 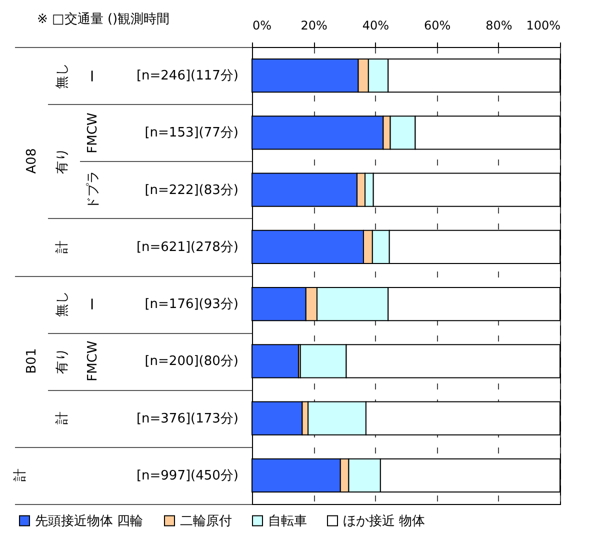 What do you see at coordinates (89, 521) in the screenshot?
I see `legend-label: 先頭接近物体 四輪` at bounding box center [89, 521].